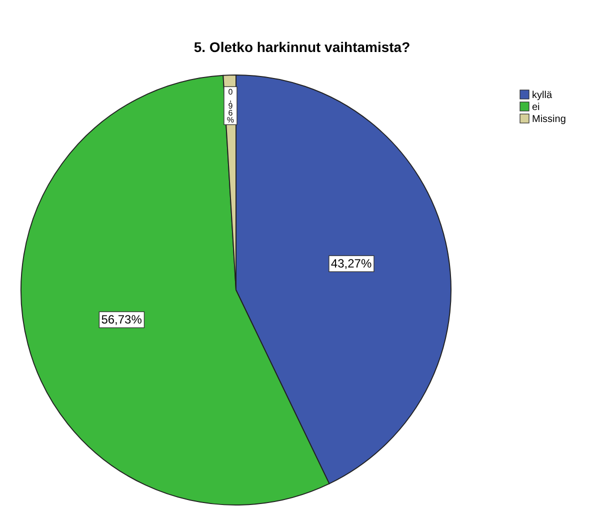  What do you see at coordinates (351, 263) in the screenshot?
I see `data-label: 43,27%` at bounding box center [351, 263].